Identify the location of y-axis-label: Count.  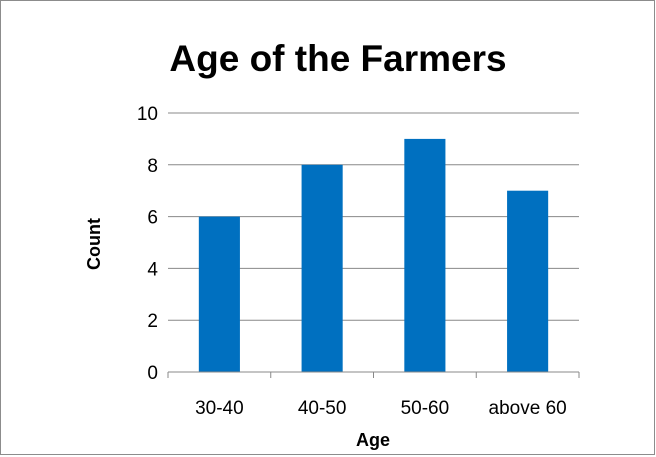
(94, 244).